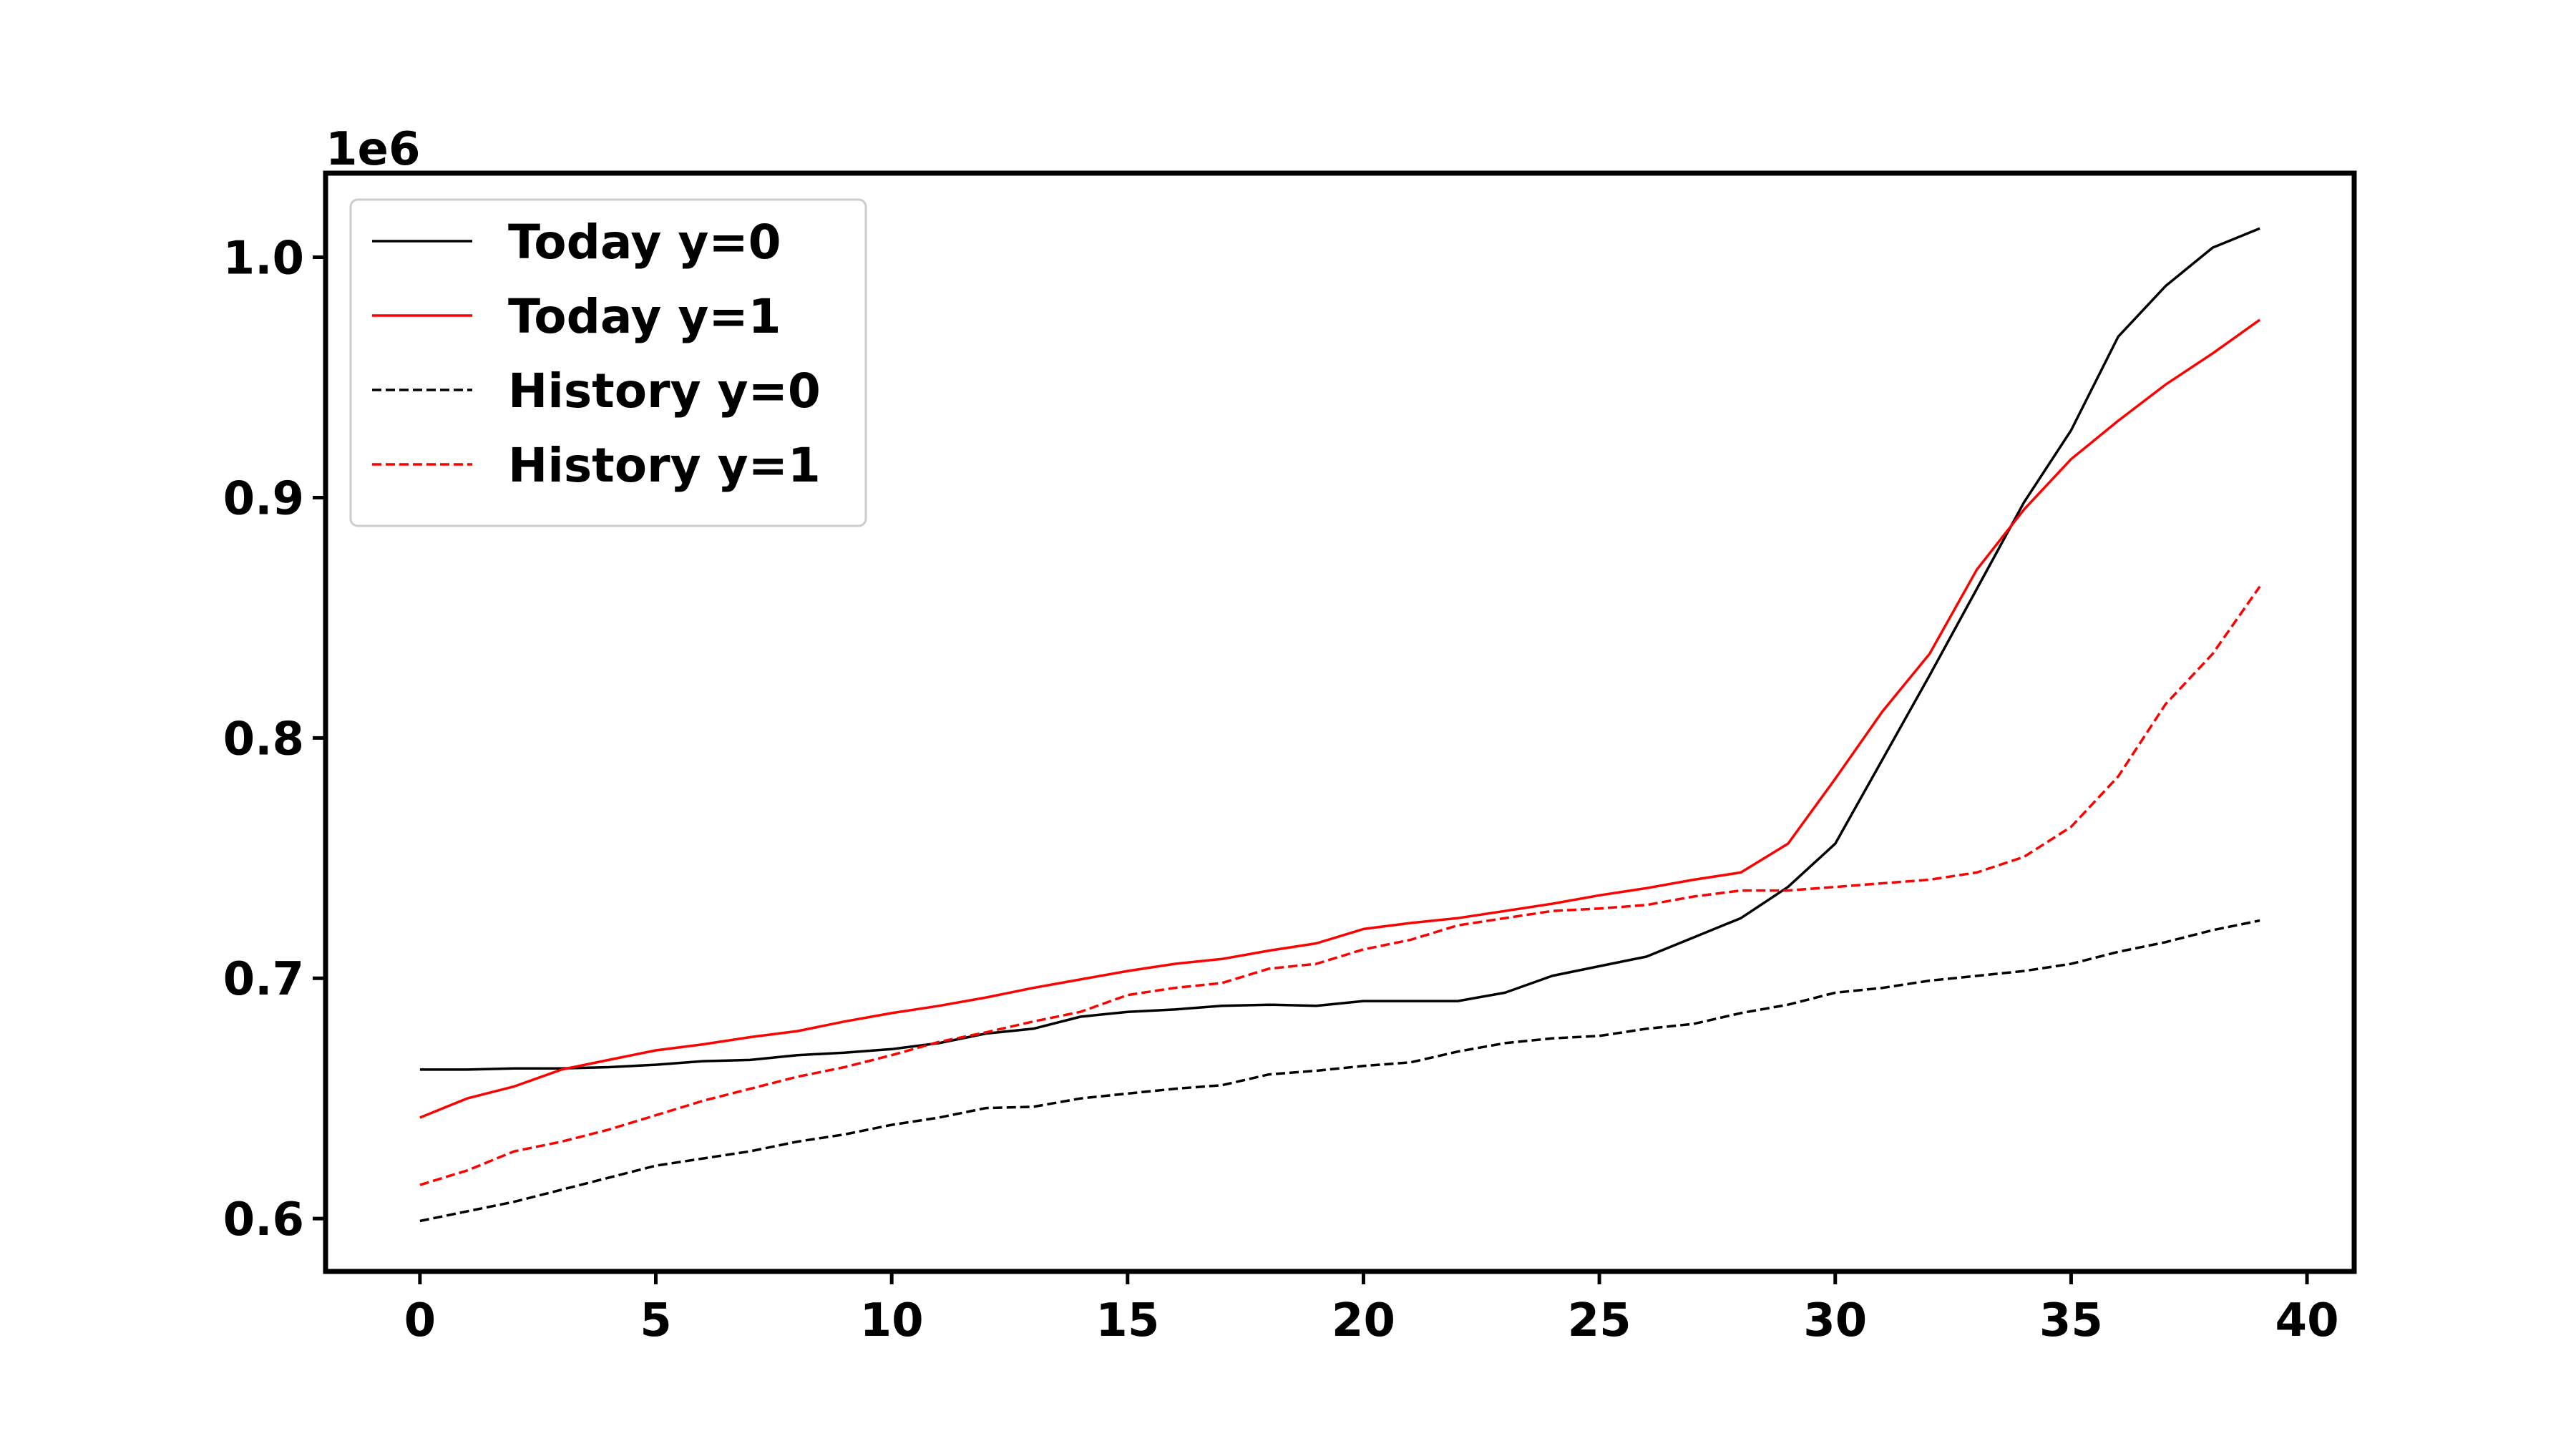 The width and height of the screenshot is (2576, 1431). What do you see at coordinates (1363, 1320) in the screenshot?
I see `x-tick-label: 20` at bounding box center [1363, 1320].